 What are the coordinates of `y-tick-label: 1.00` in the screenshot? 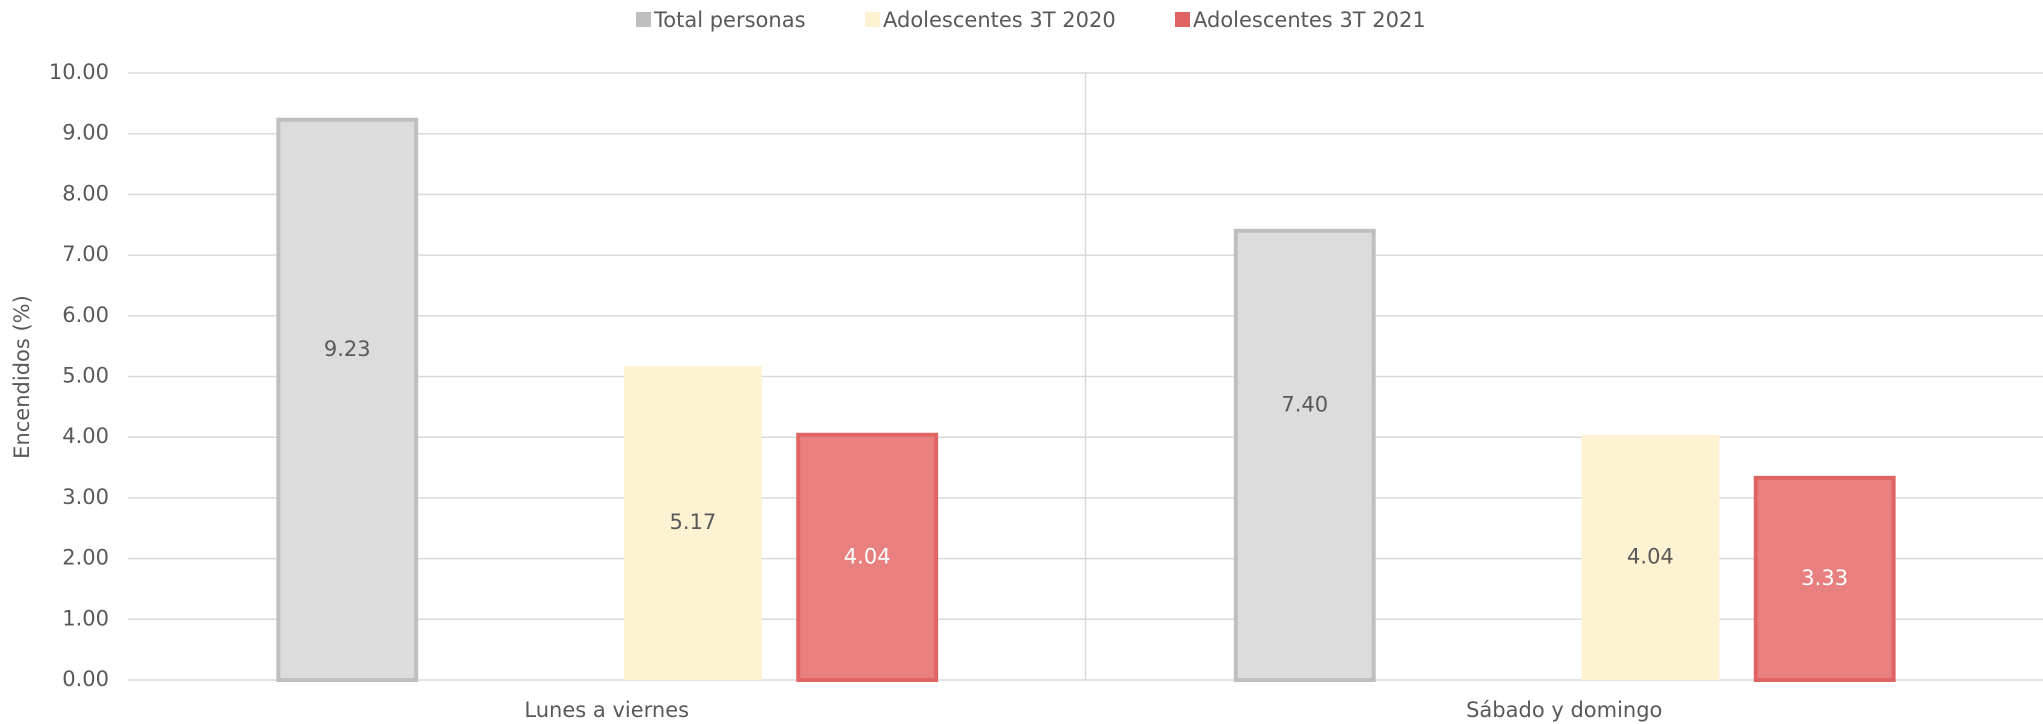 It's located at (85, 618).